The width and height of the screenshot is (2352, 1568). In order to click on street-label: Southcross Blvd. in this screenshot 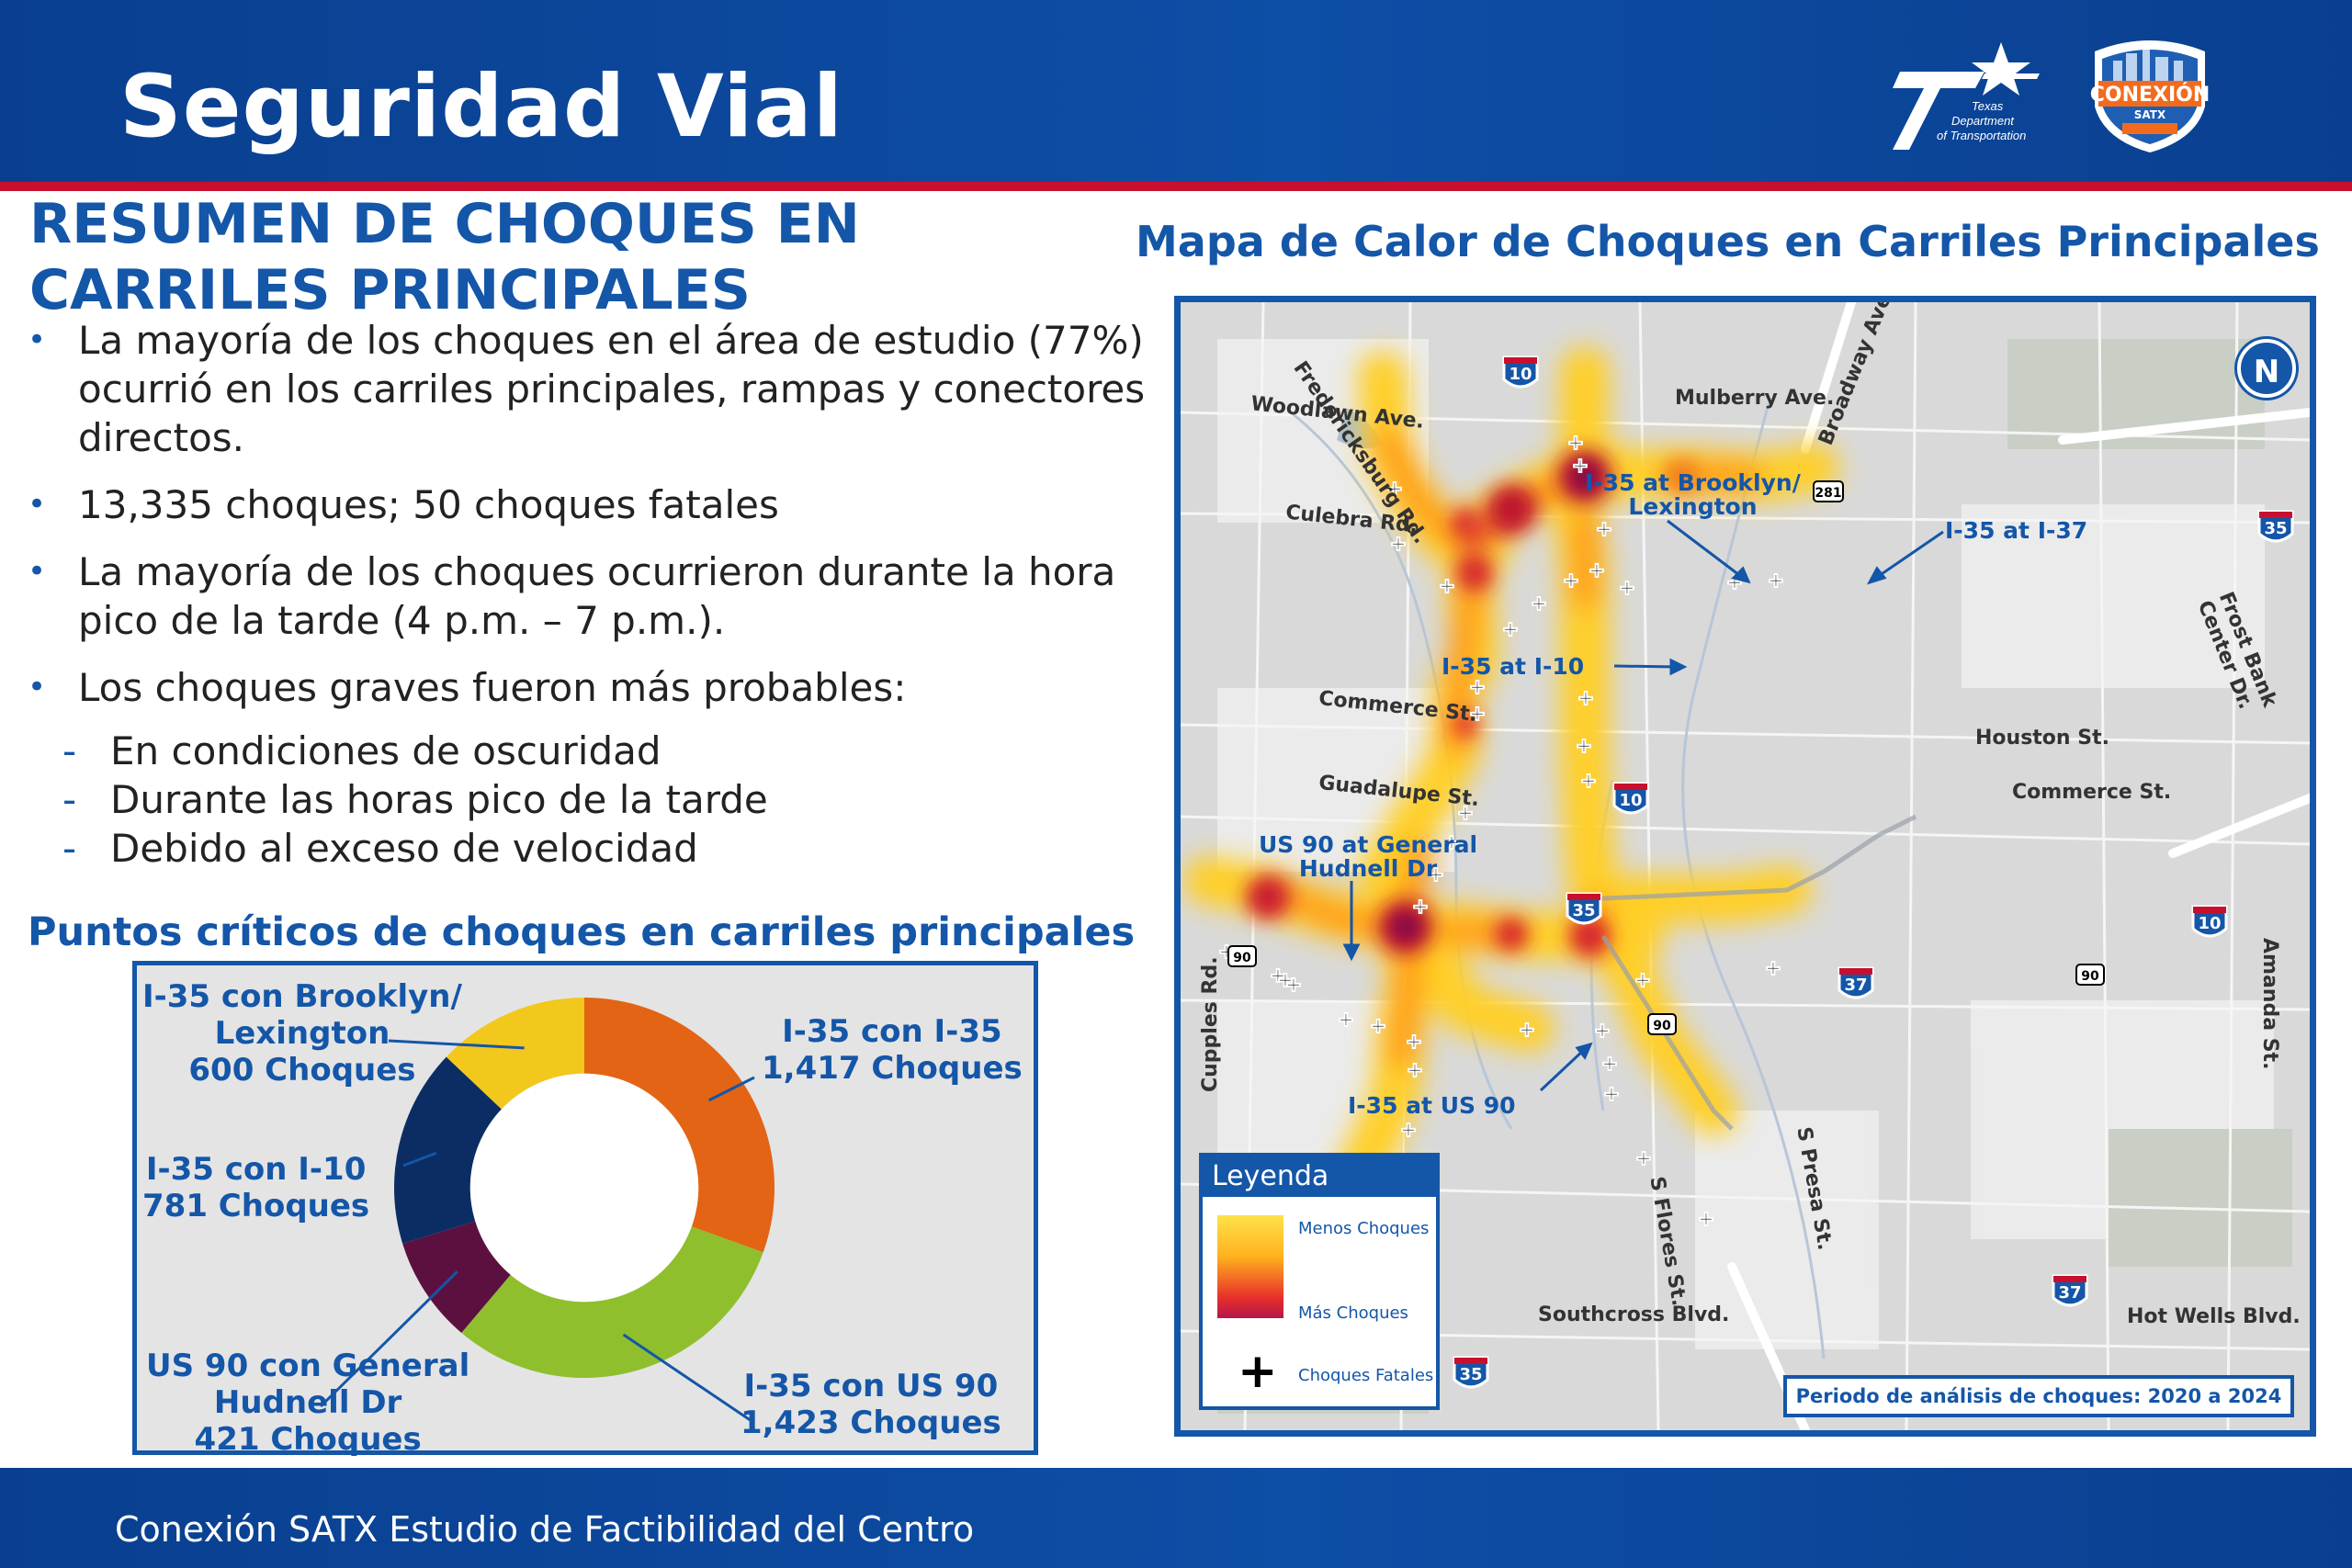, I will do `click(1634, 1314)`.